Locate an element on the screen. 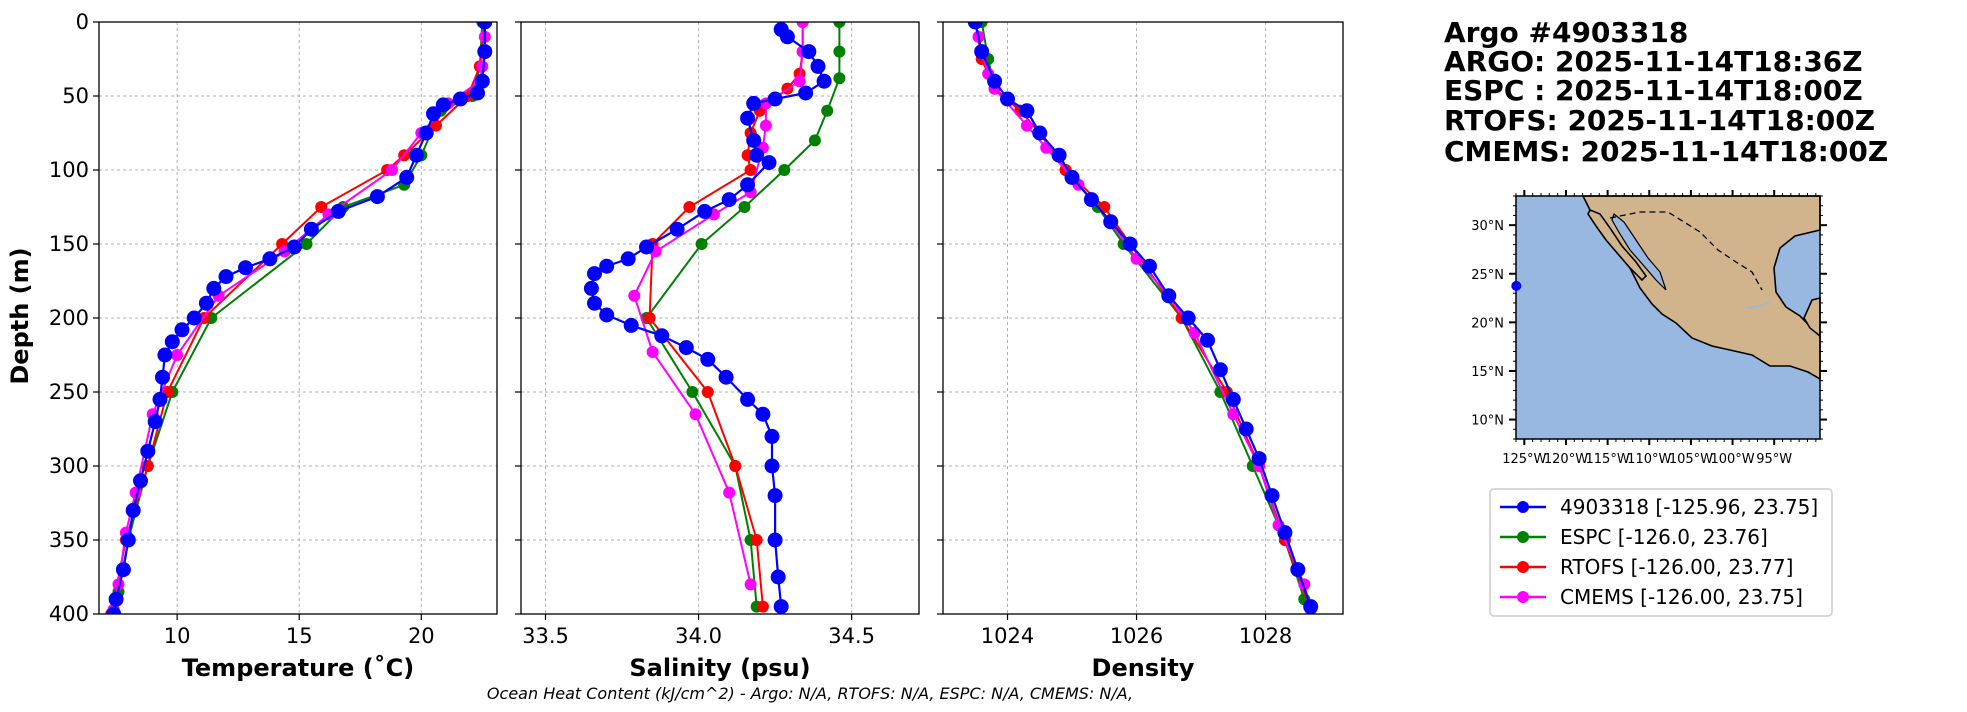  map-frame is located at coordinates (1668, 317).